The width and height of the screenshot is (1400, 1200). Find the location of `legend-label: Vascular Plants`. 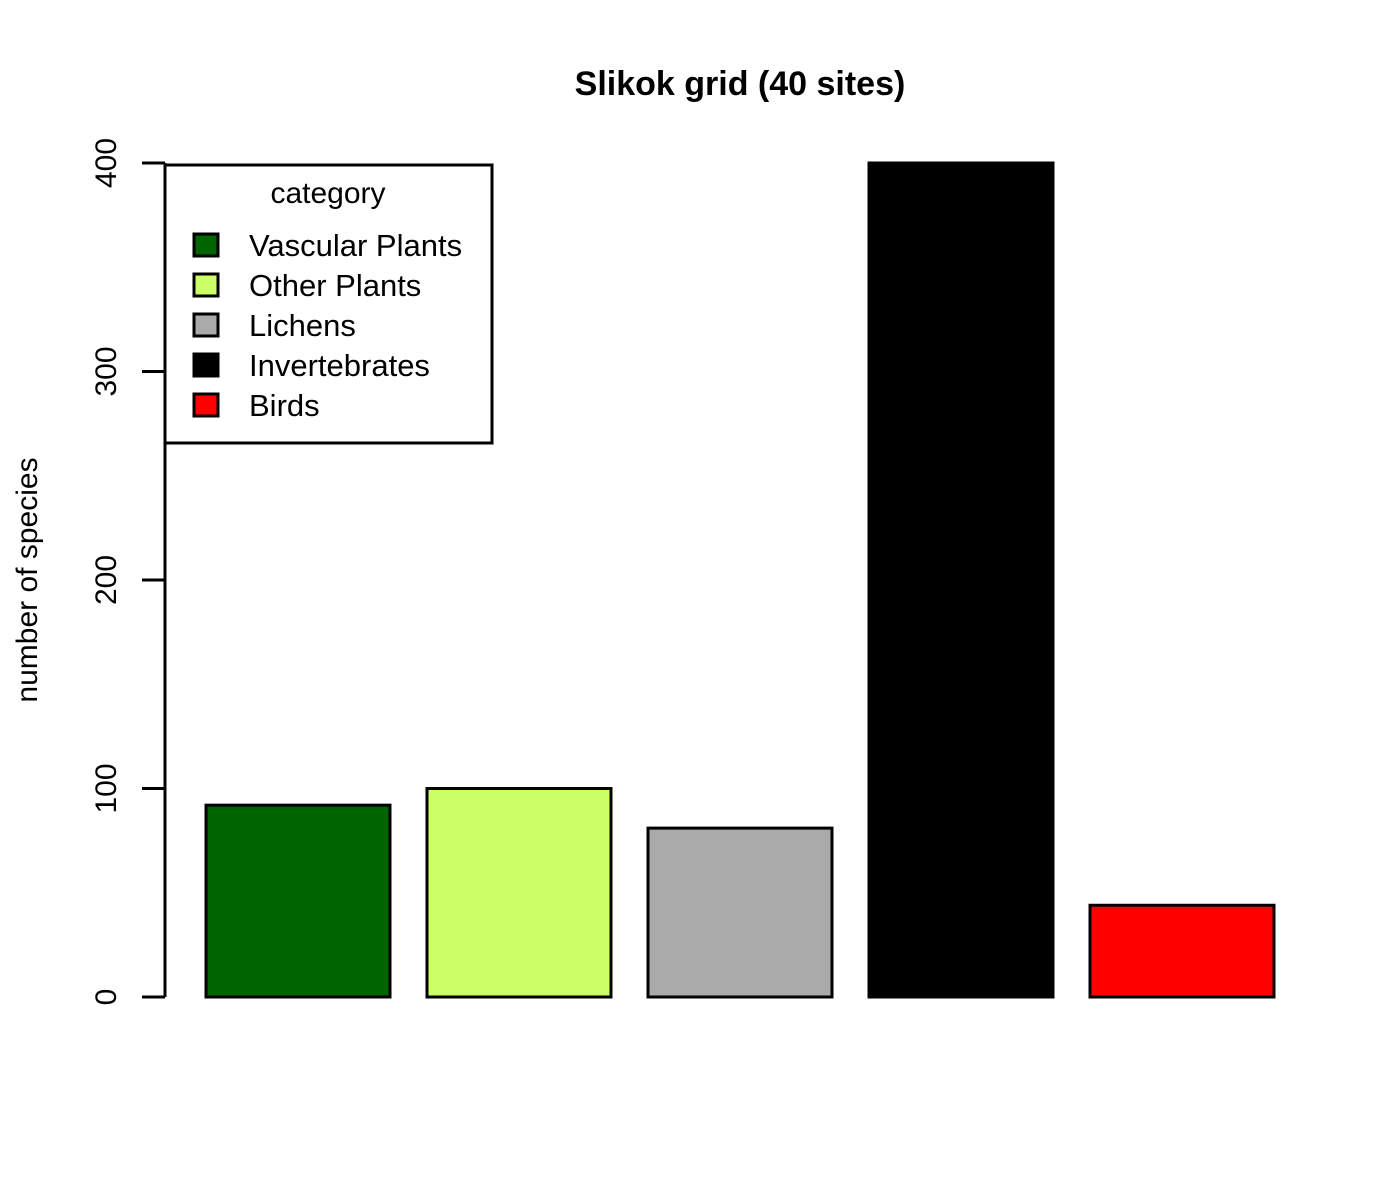

legend-label: Vascular Plants is located at coordinates (355, 245).